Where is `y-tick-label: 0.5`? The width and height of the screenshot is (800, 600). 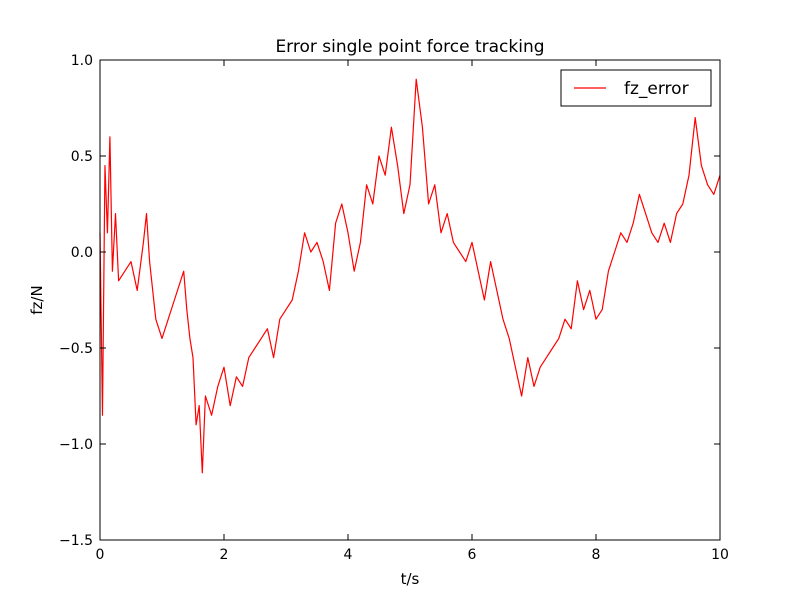
y-tick-label: 0.5 is located at coordinates (82, 157).